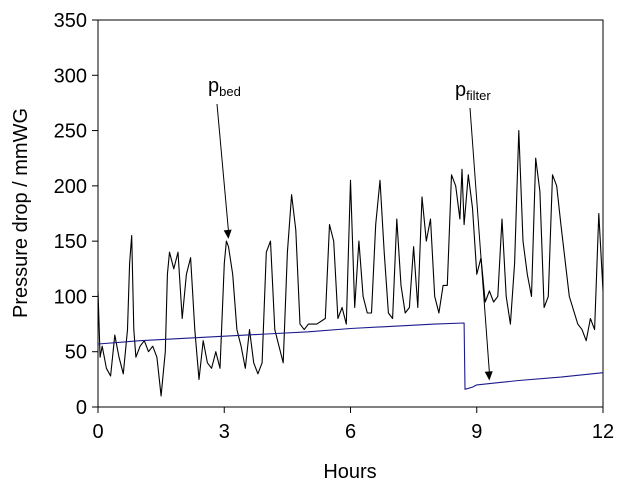 This screenshot has height=491, width=618. I want to click on x-tick-label: 9, so click(476, 432).